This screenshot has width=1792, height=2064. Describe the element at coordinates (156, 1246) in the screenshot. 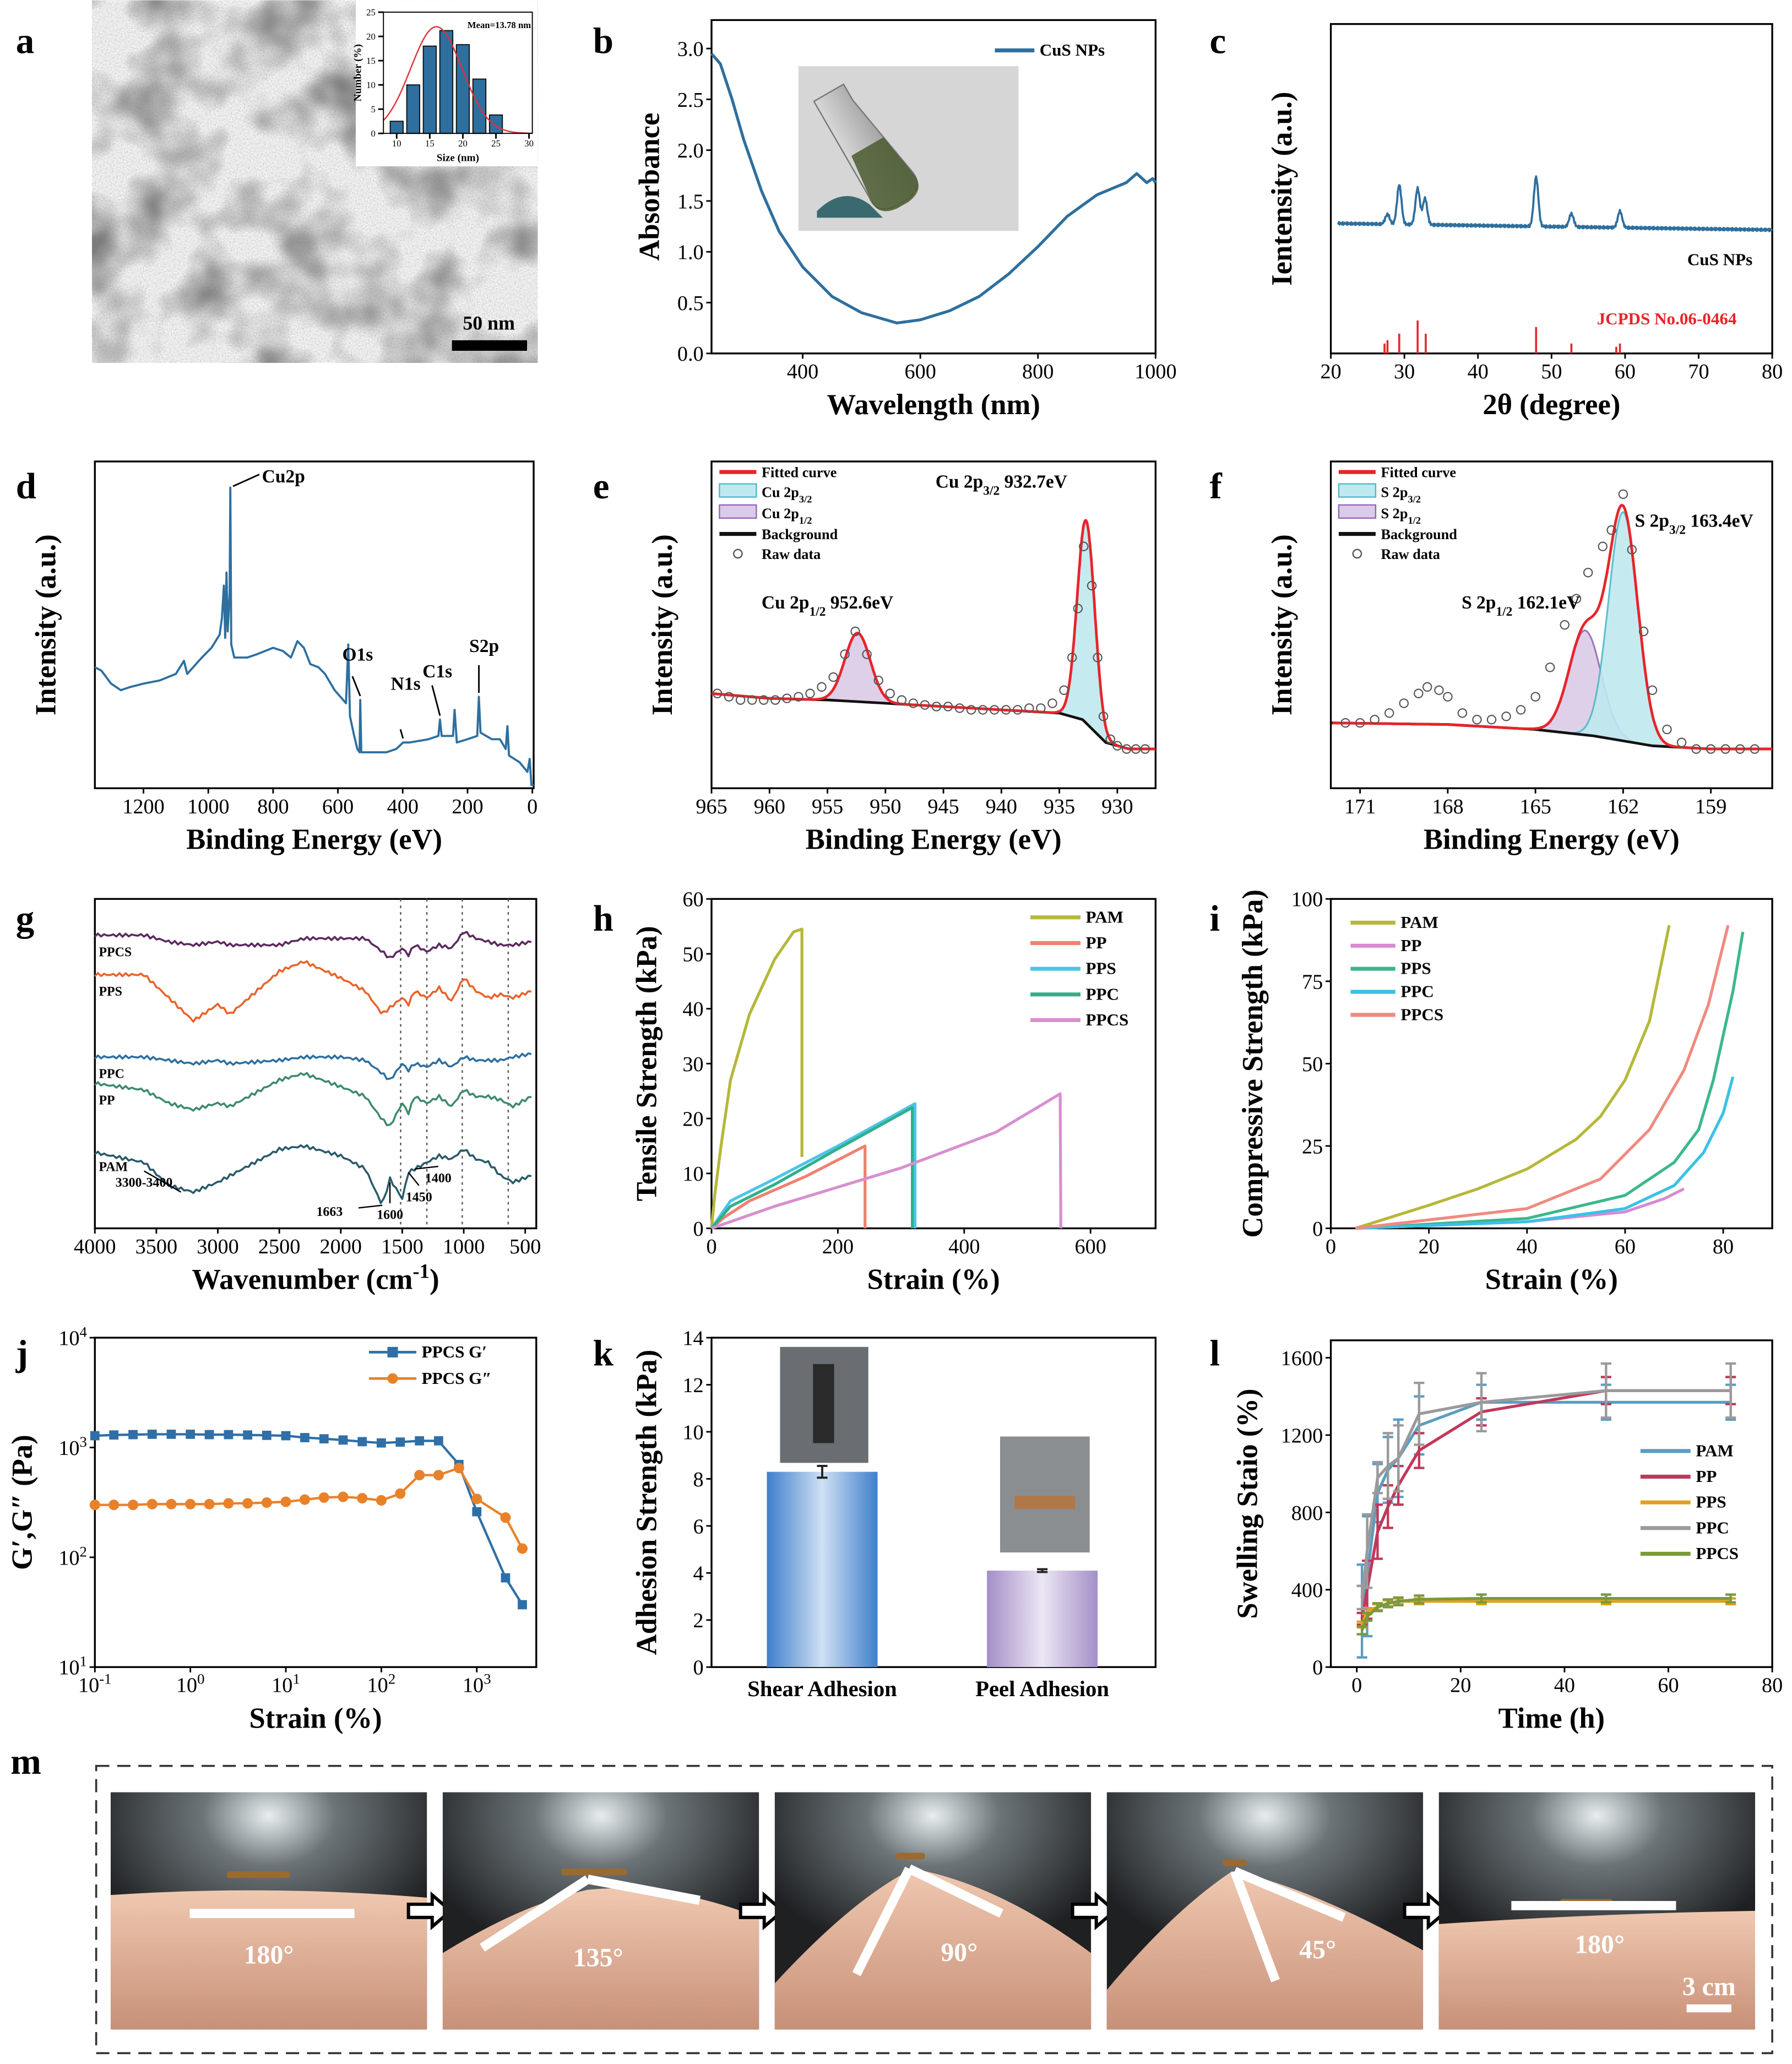

I see `x-tick-label: 3500` at that location.